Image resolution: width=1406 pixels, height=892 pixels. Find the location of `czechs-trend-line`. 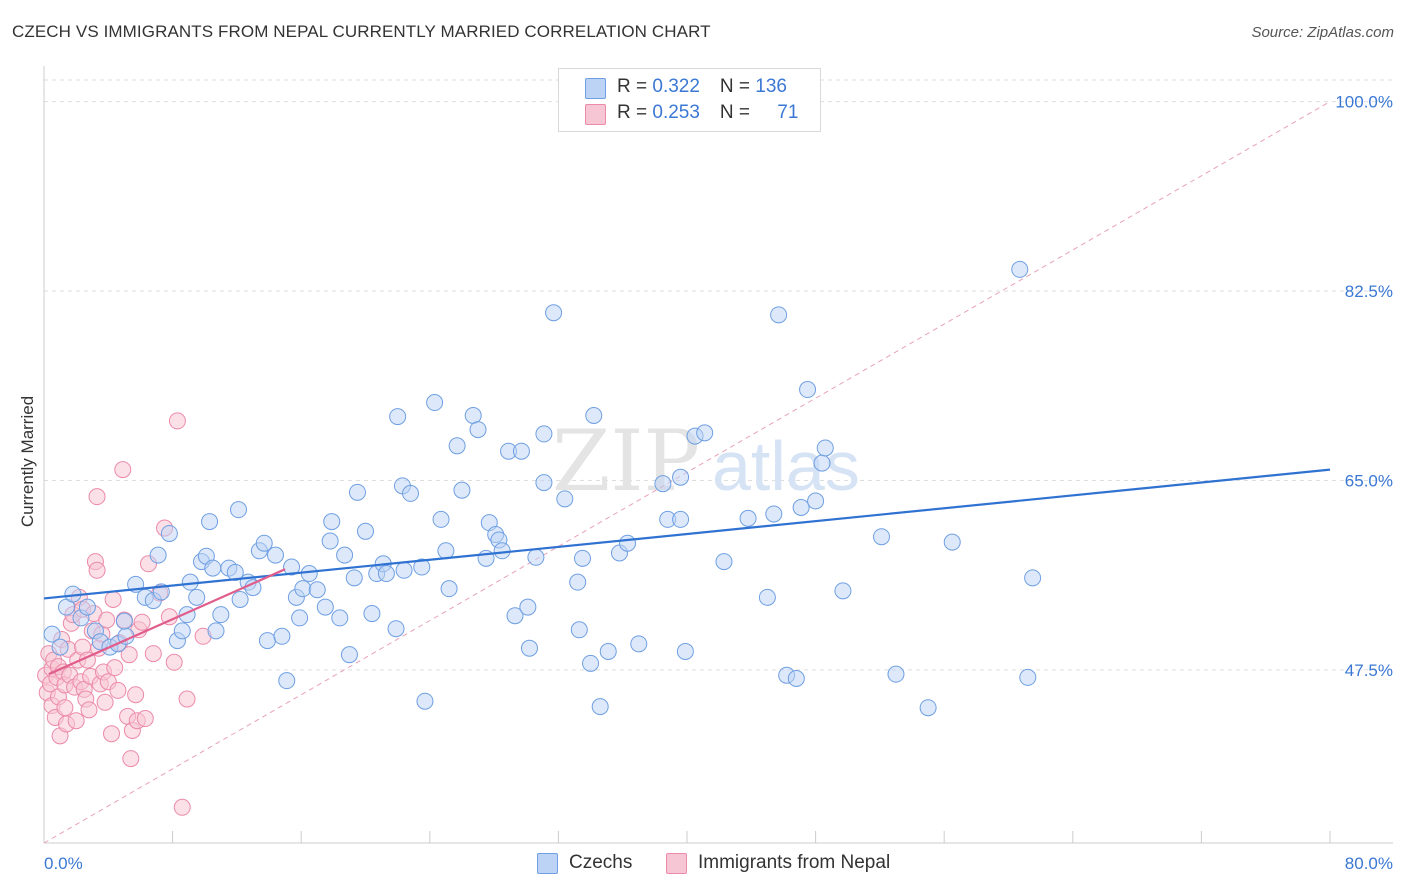

czechs-trend-line is located at coordinates (687, 534).